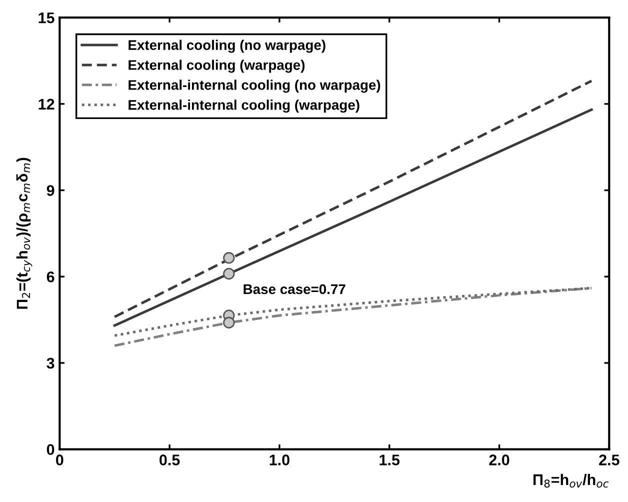 The image size is (628, 502). I want to click on legend-label: External-internal cooling (no warpage), so click(254, 86).